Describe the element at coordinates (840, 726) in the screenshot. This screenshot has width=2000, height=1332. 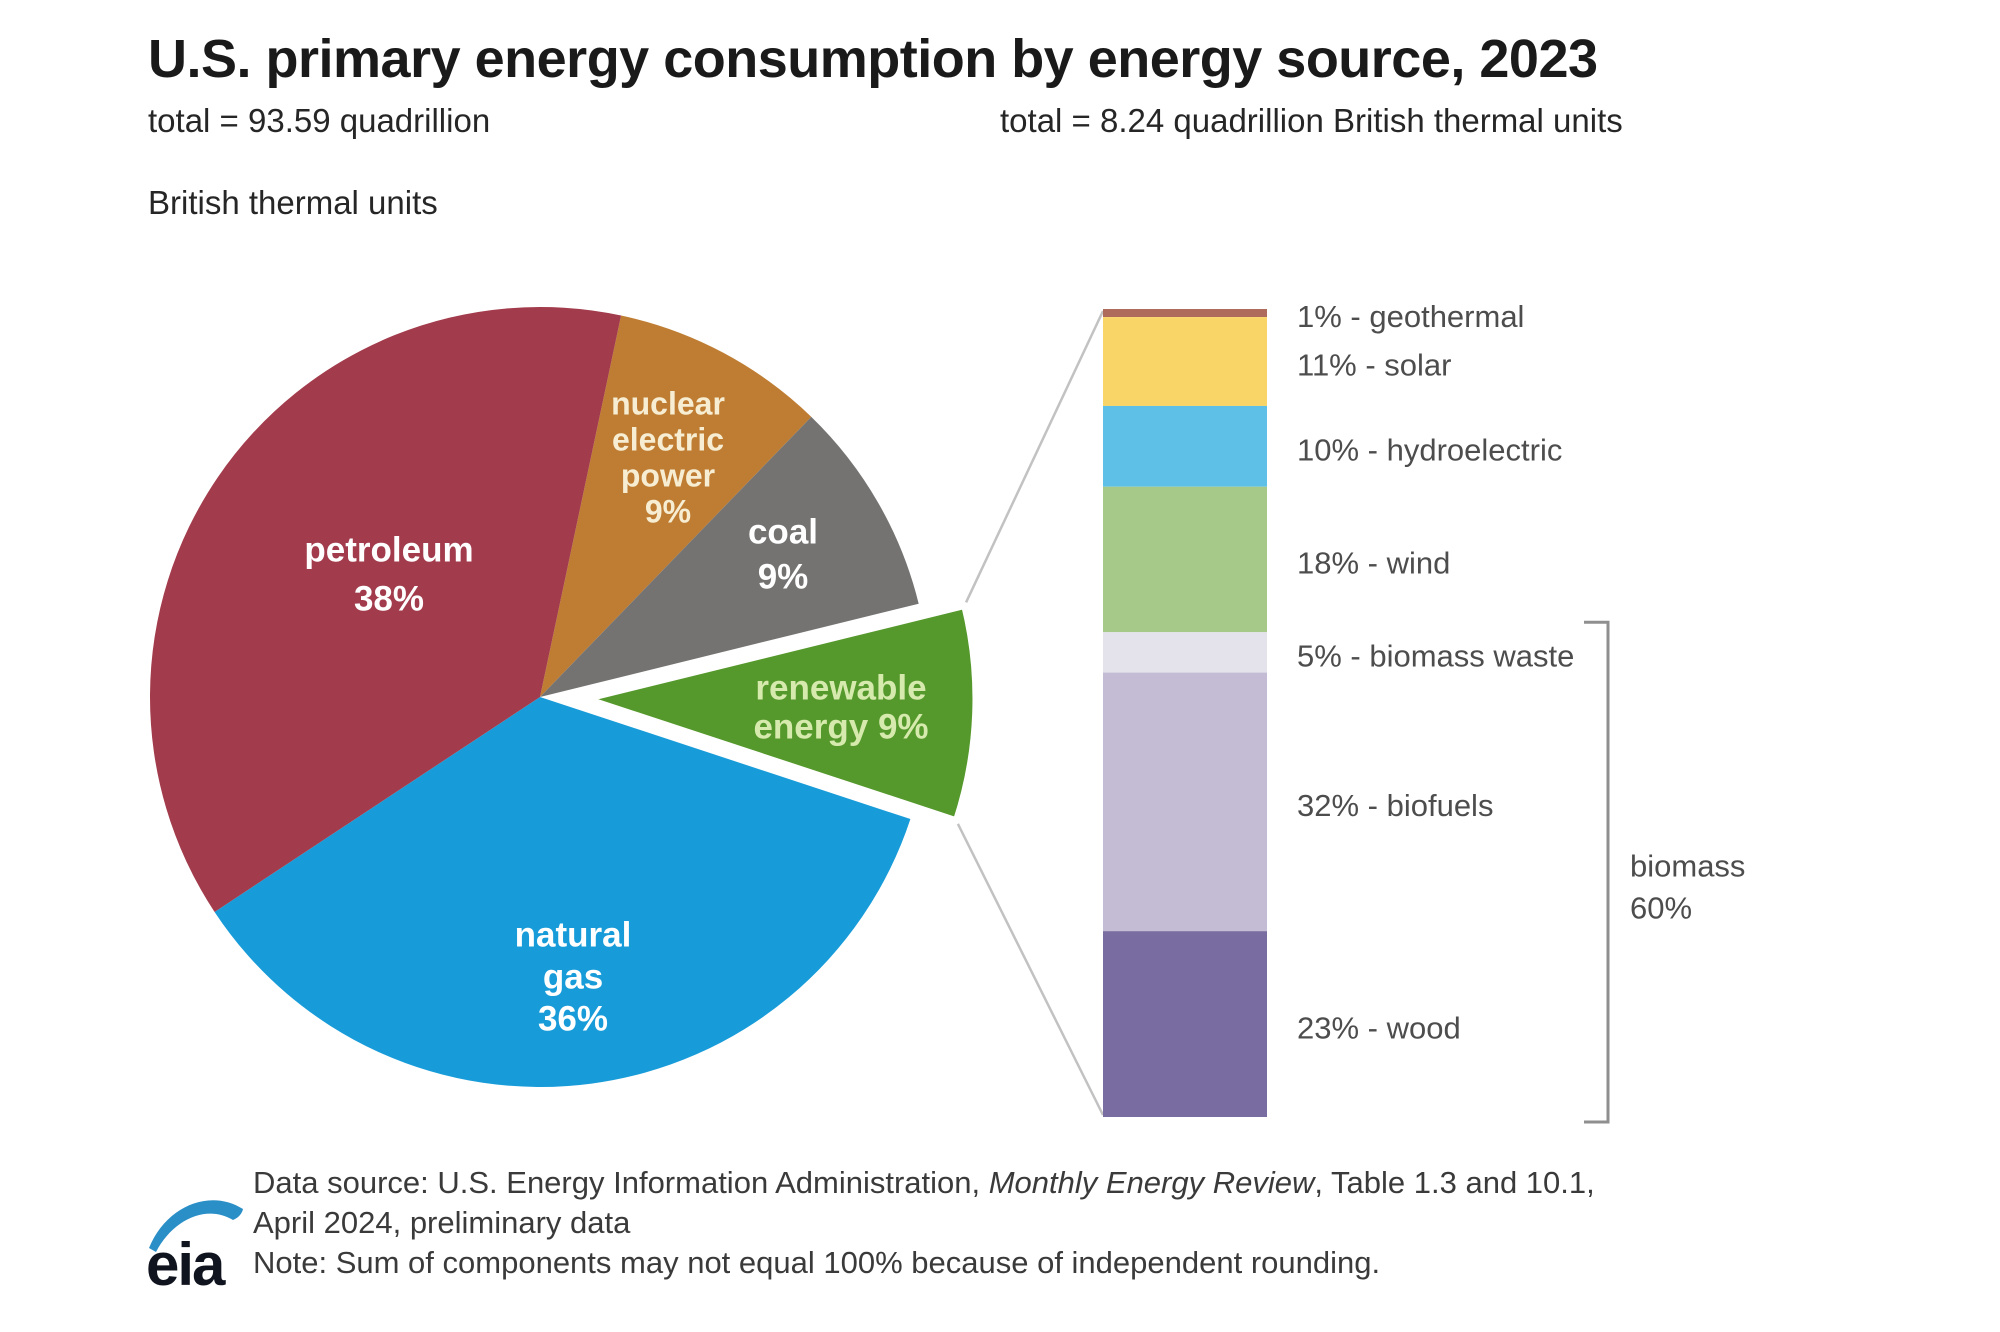
I see `pie-slice-label-renewable-energy-line2: energy 9%` at that location.